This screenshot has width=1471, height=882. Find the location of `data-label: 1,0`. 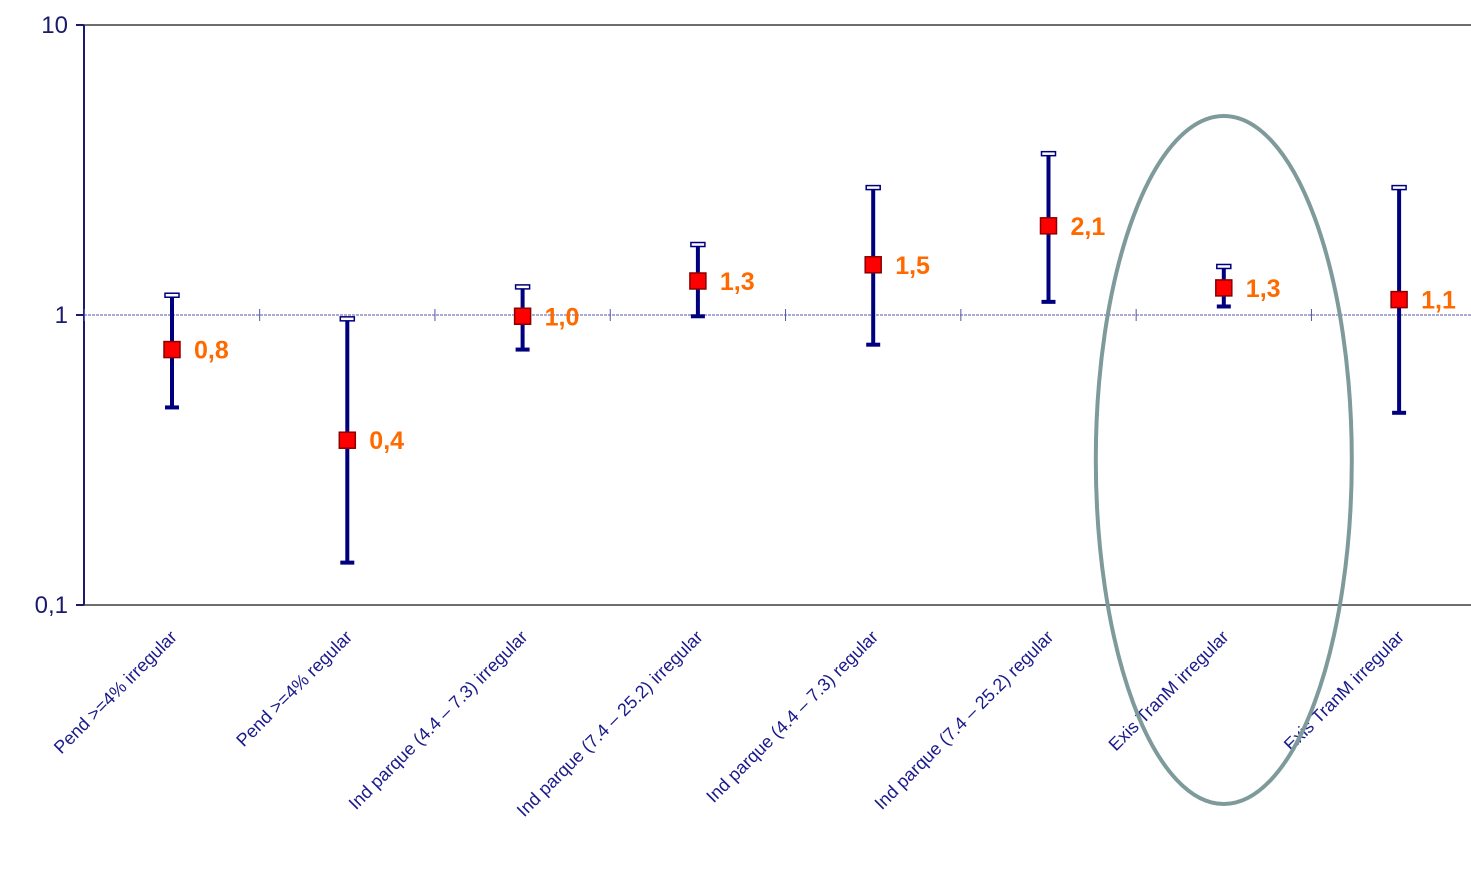

data-label: 1,0 is located at coordinates (562, 317).